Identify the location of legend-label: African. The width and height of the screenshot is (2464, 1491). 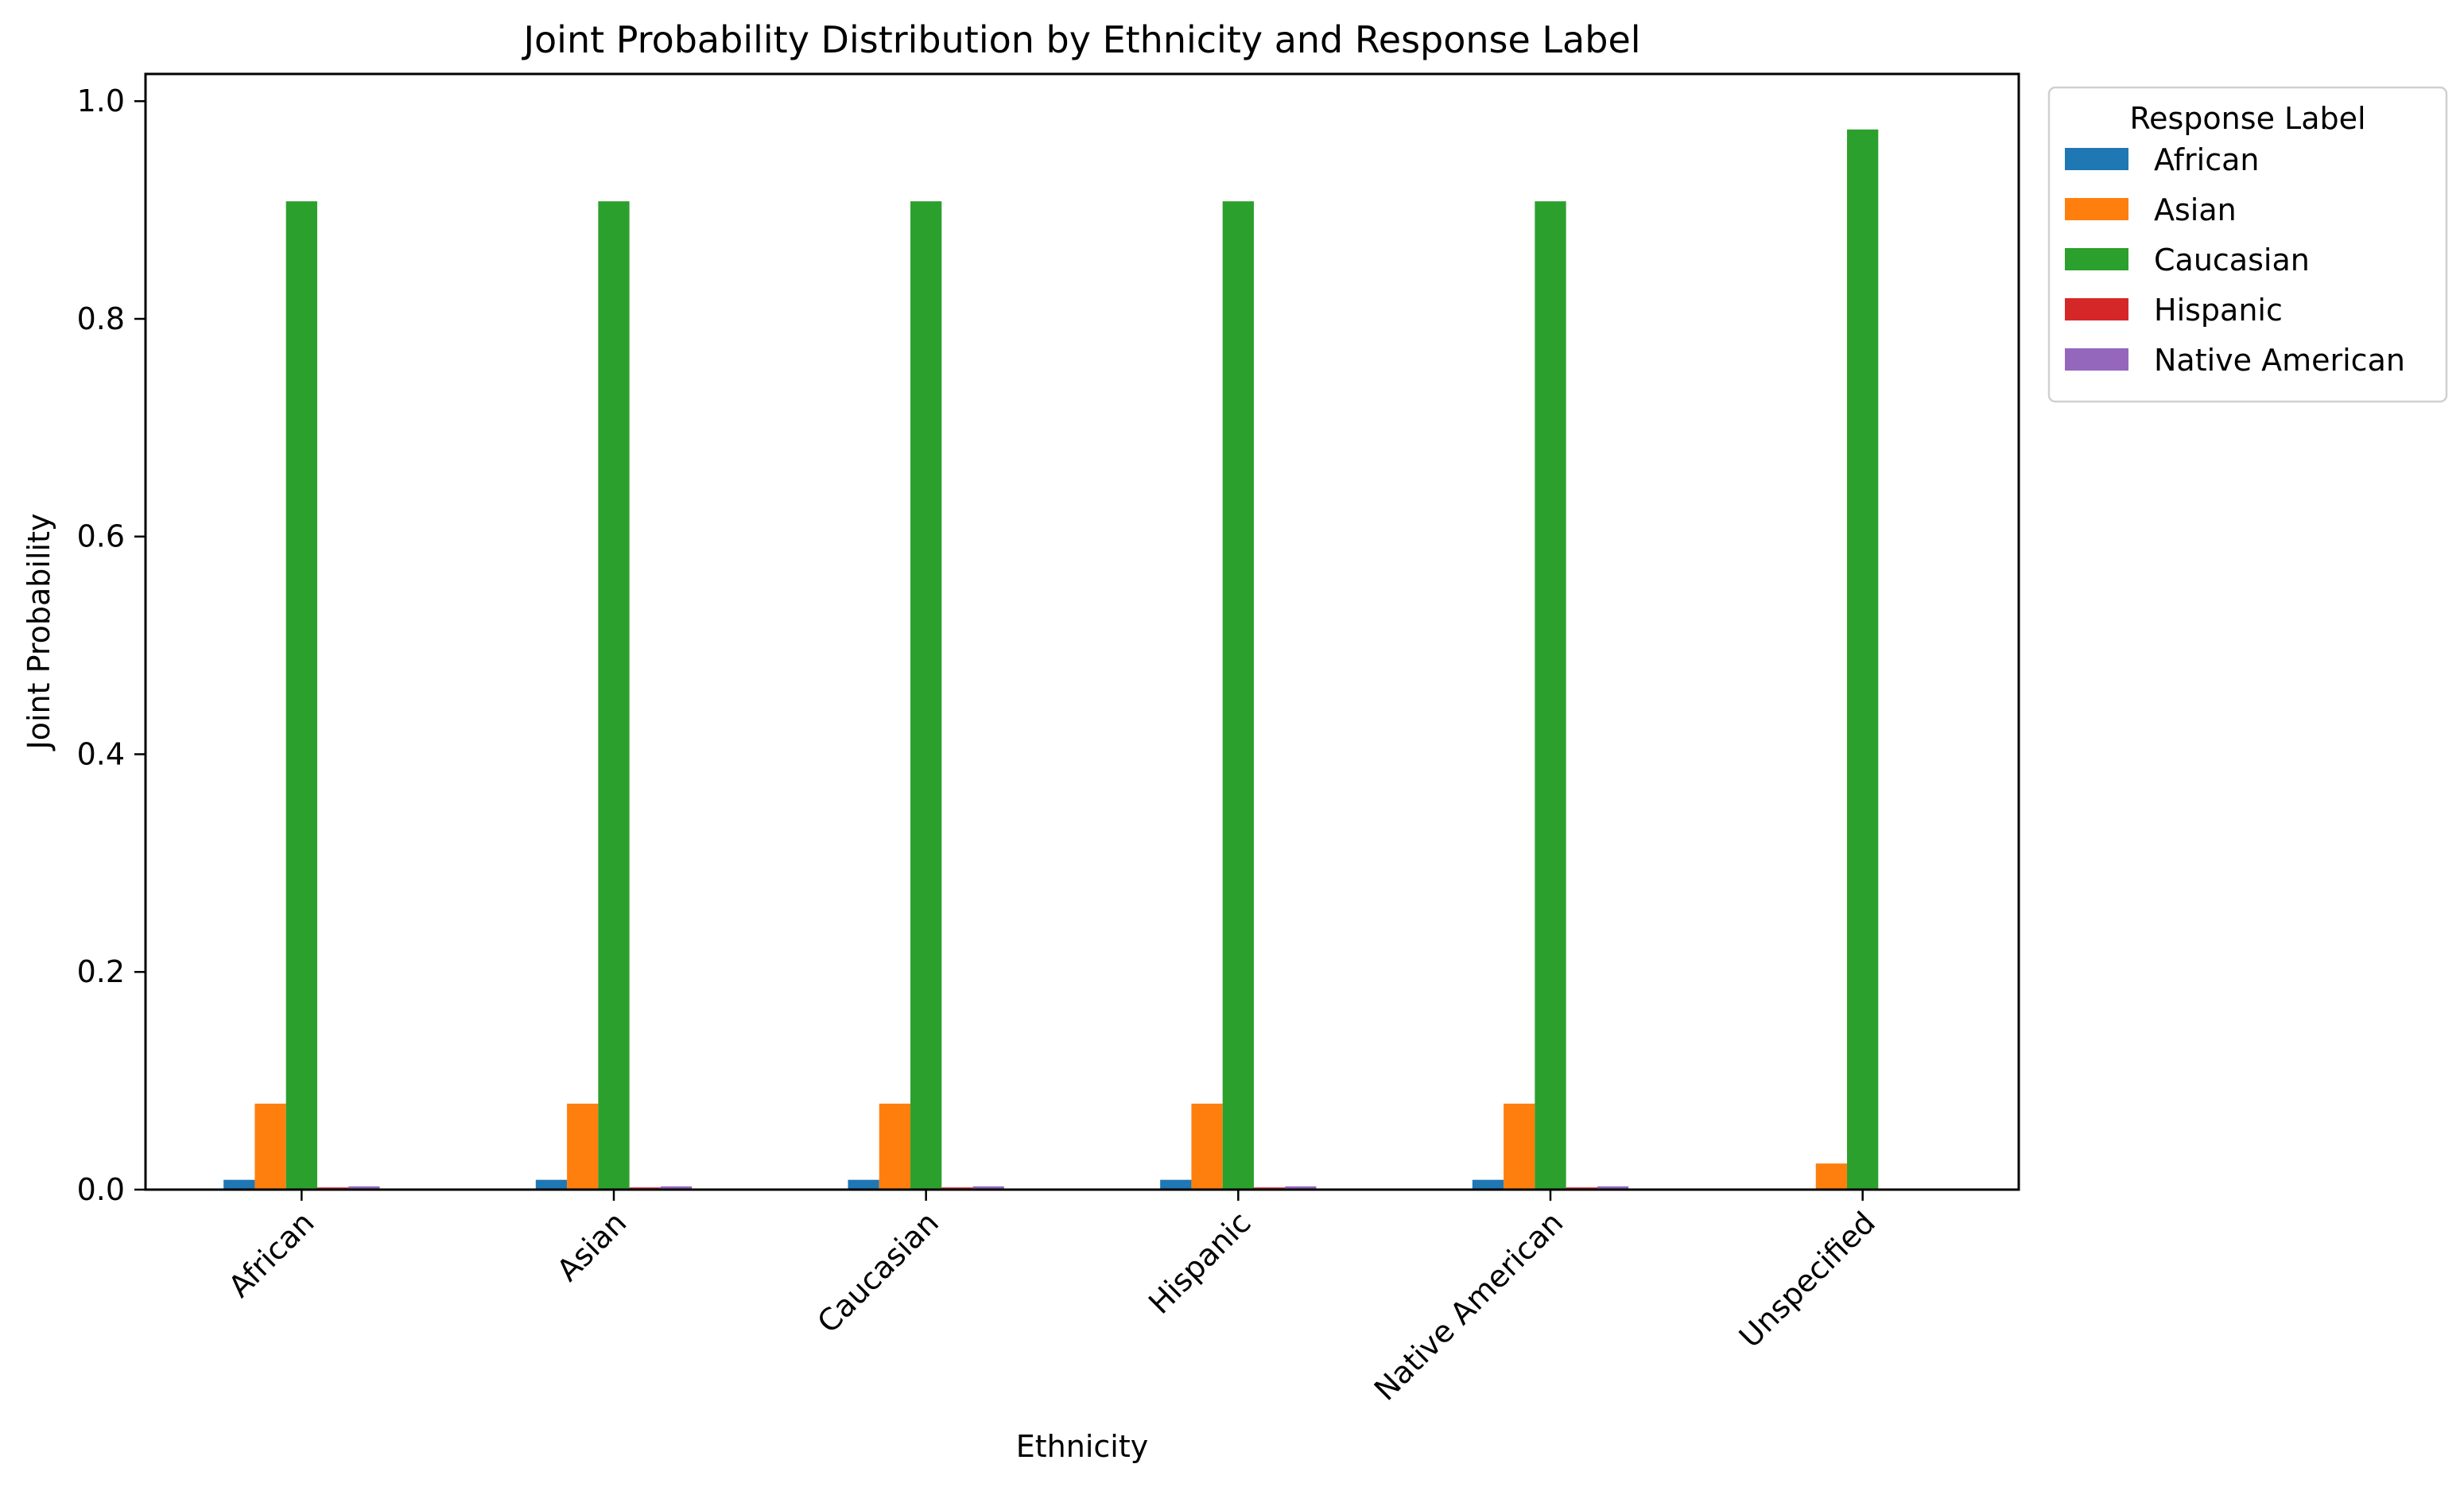
(2206, 159).